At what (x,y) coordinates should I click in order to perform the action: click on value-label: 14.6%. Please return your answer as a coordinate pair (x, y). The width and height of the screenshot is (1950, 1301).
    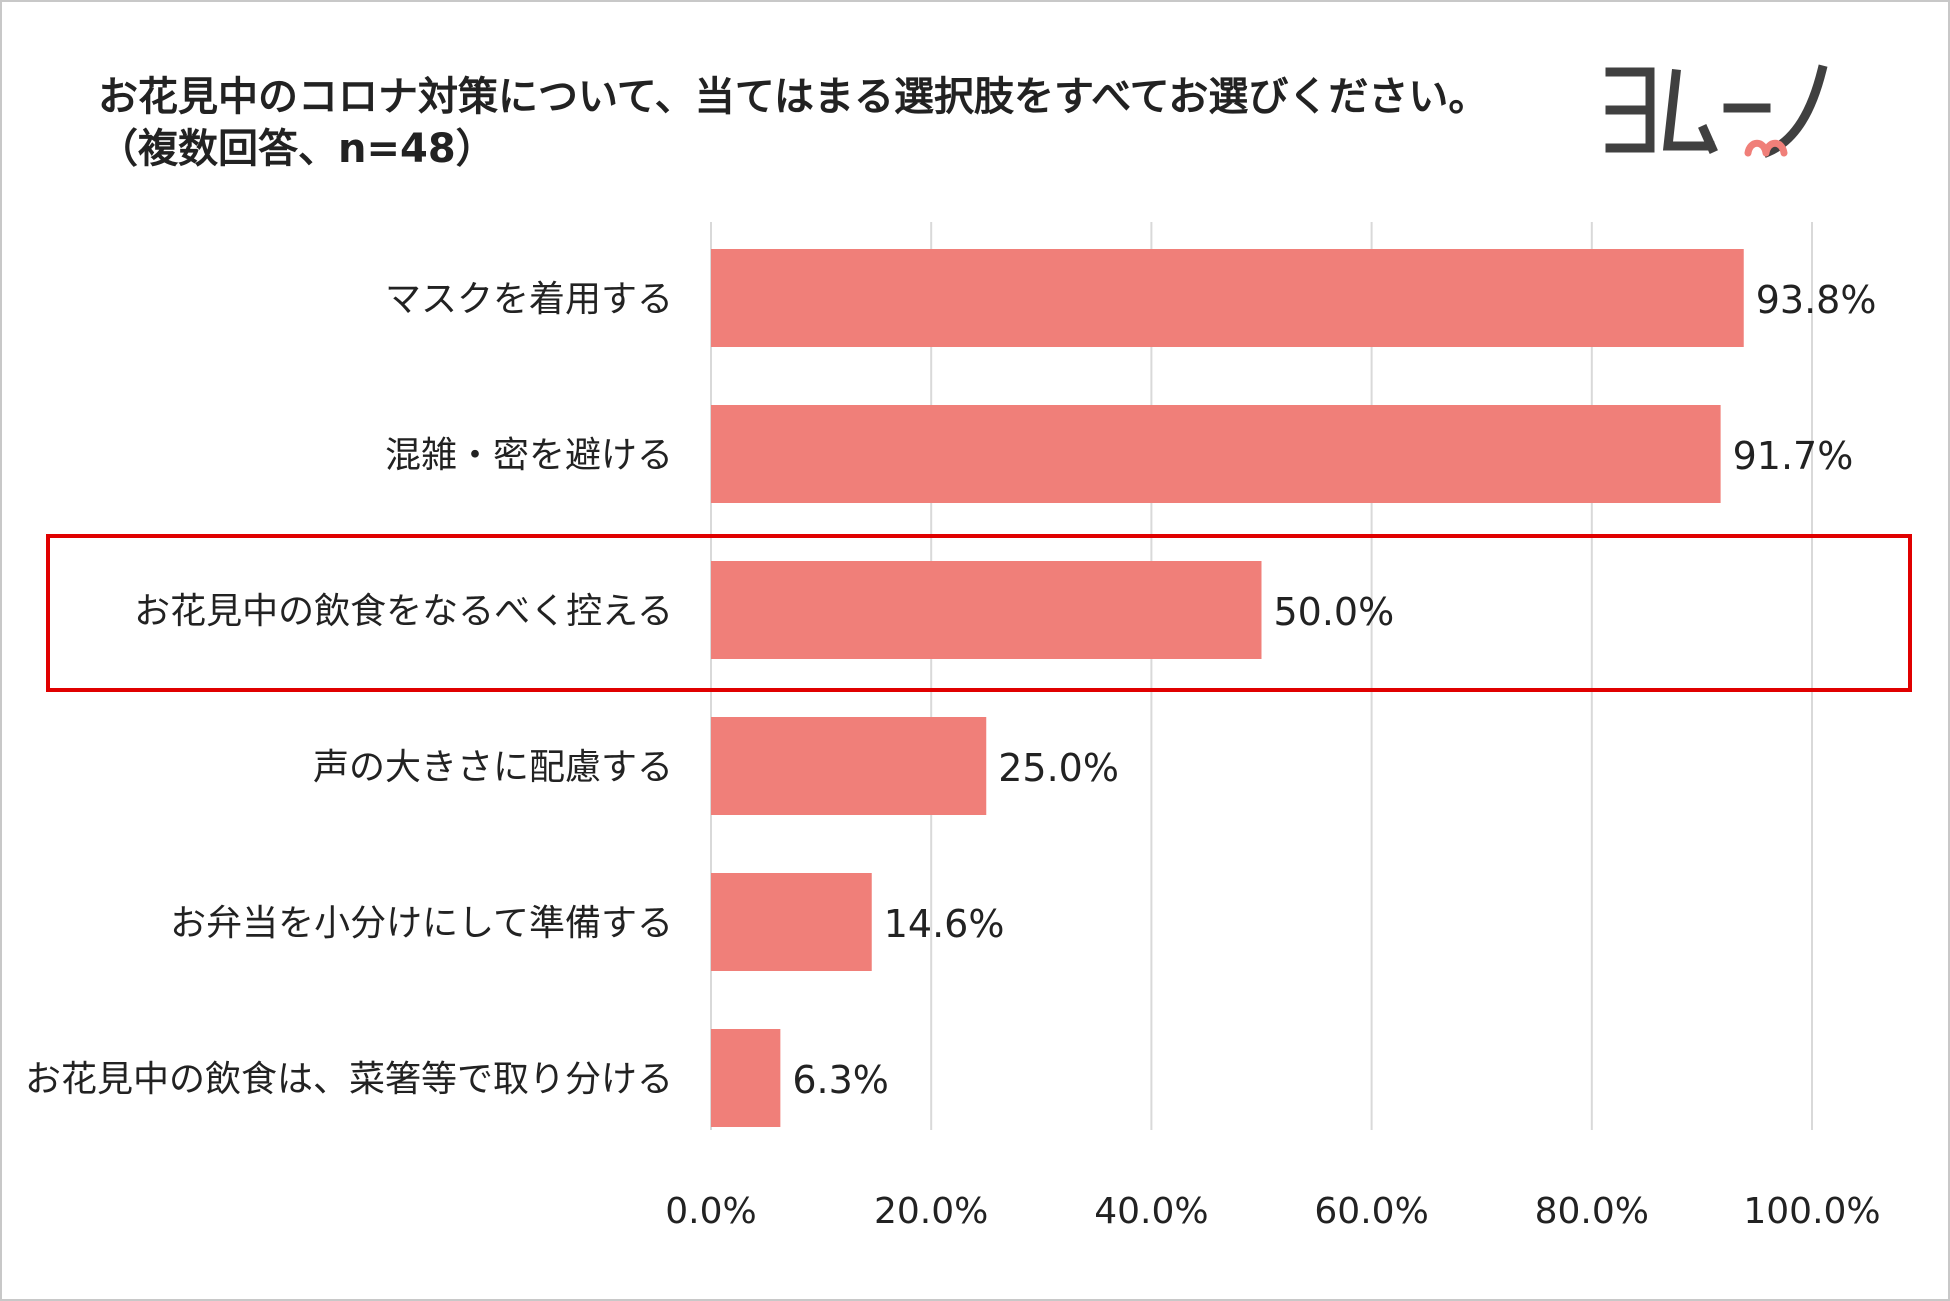
    Looking at the image, I should click on (944, 924).